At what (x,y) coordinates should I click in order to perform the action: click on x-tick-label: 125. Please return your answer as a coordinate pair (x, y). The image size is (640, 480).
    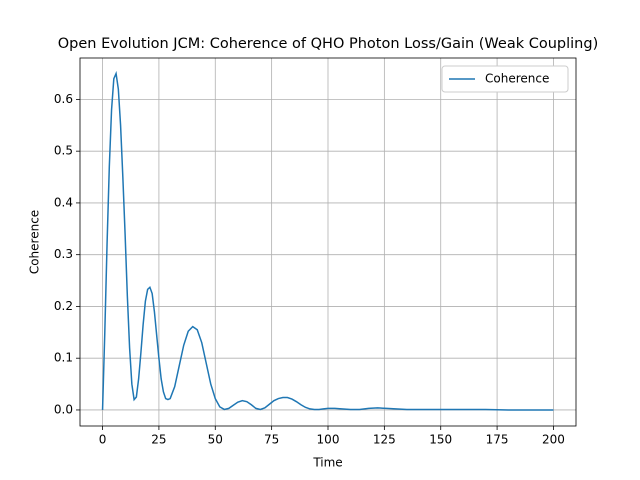
    Looking at the image, I should click on (384, 440).